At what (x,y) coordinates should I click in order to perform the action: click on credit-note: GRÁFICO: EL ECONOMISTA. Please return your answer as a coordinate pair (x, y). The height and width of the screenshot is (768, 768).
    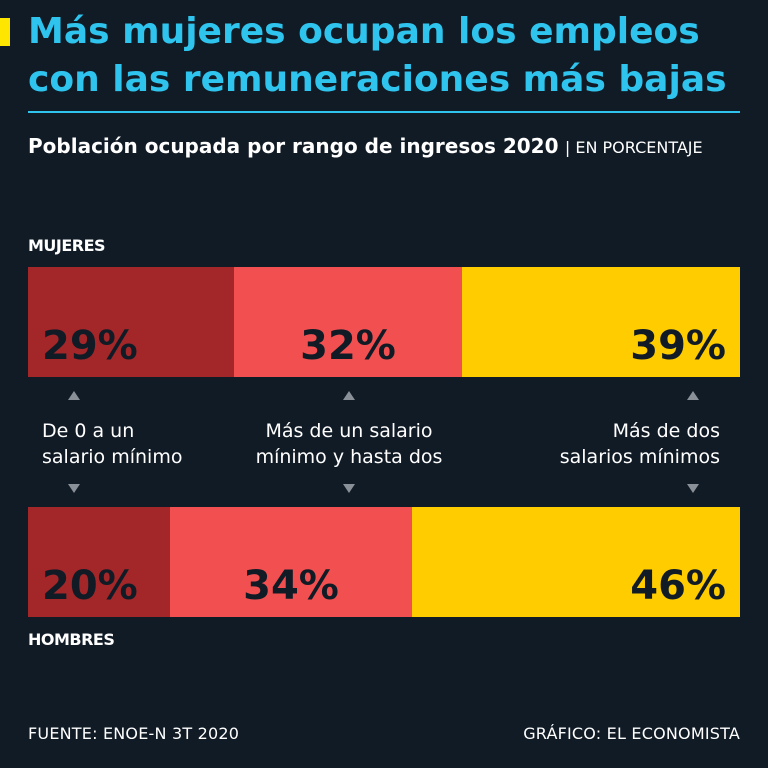
    Looking at the image, I should click on (631, 733).